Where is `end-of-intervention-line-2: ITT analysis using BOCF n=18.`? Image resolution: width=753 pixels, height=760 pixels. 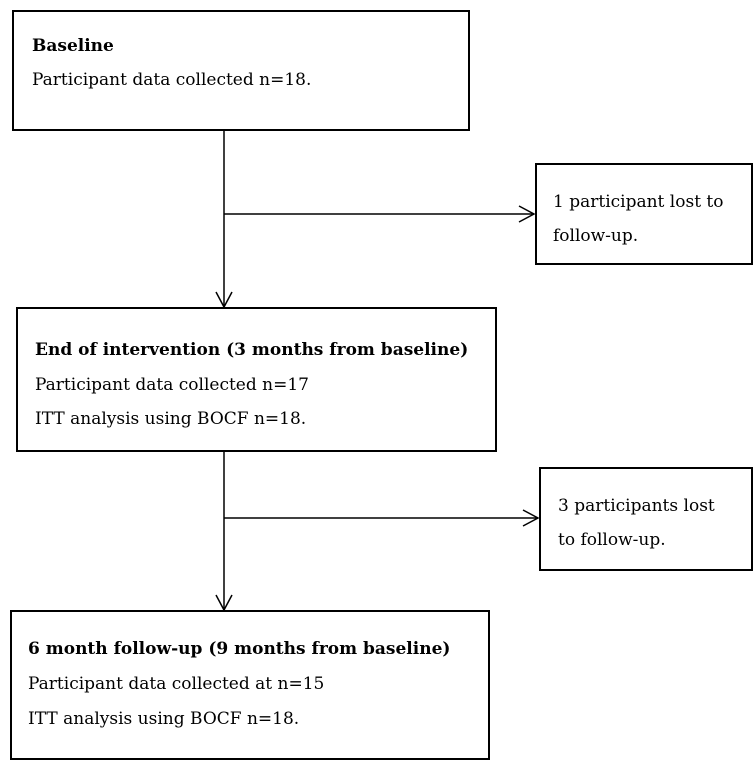 end-of-intervention-line-2: ITT analysis using BOCF n=18. is located at coordinates (171, 419).